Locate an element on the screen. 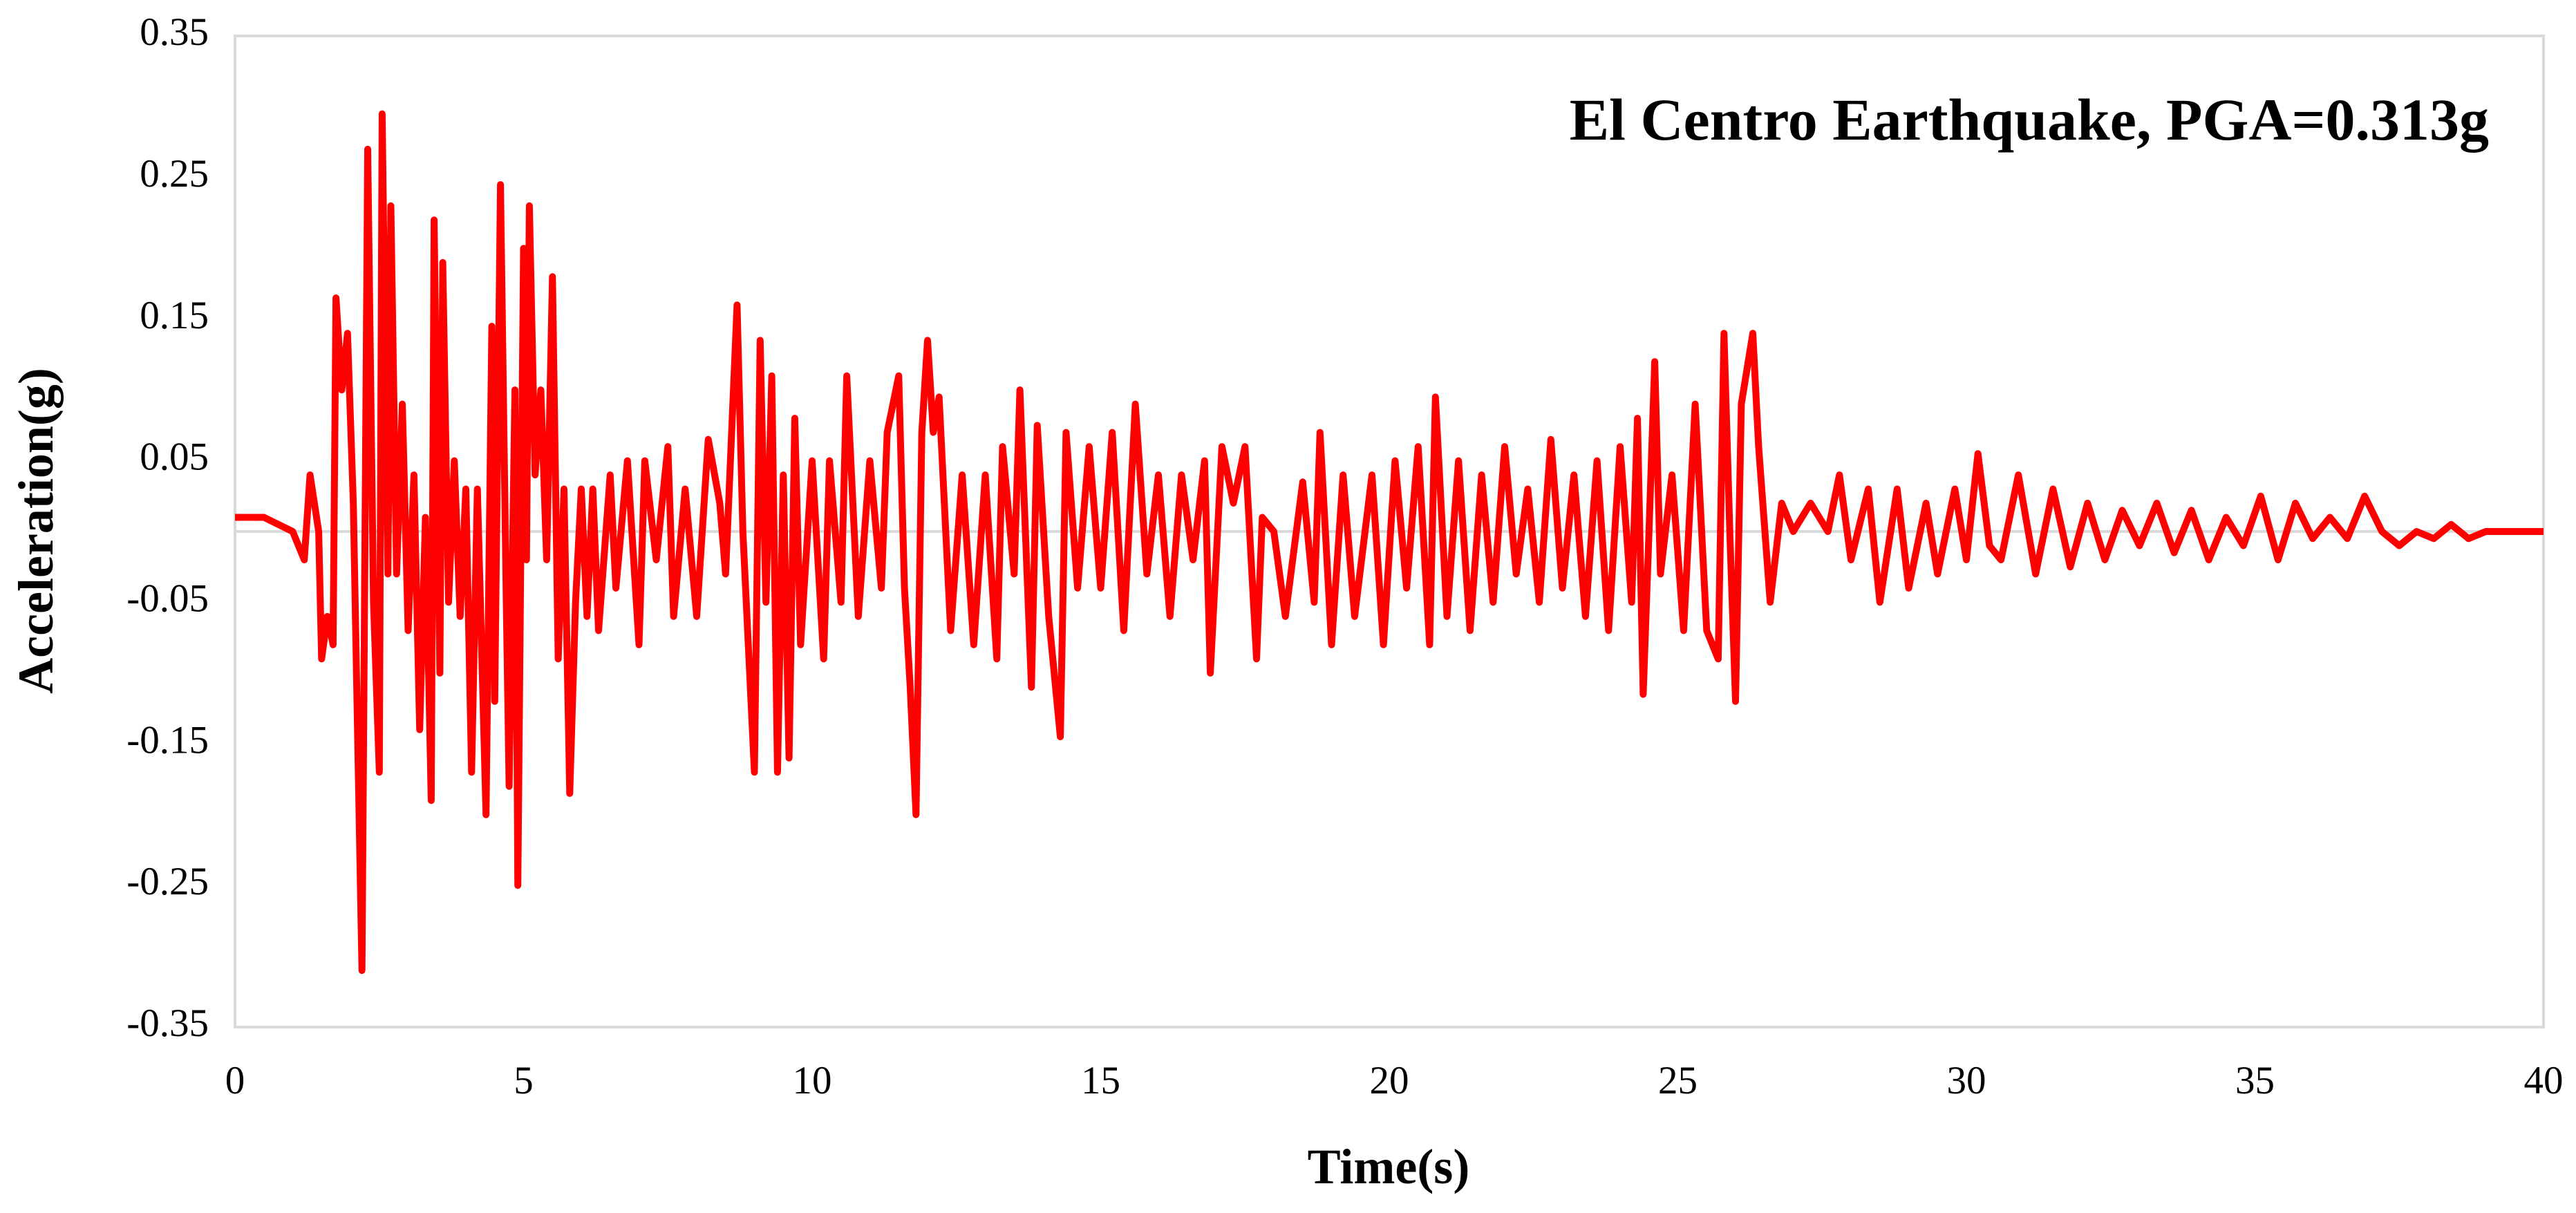  x-tick-label: 20 is located at coordinates (1389, 1081).